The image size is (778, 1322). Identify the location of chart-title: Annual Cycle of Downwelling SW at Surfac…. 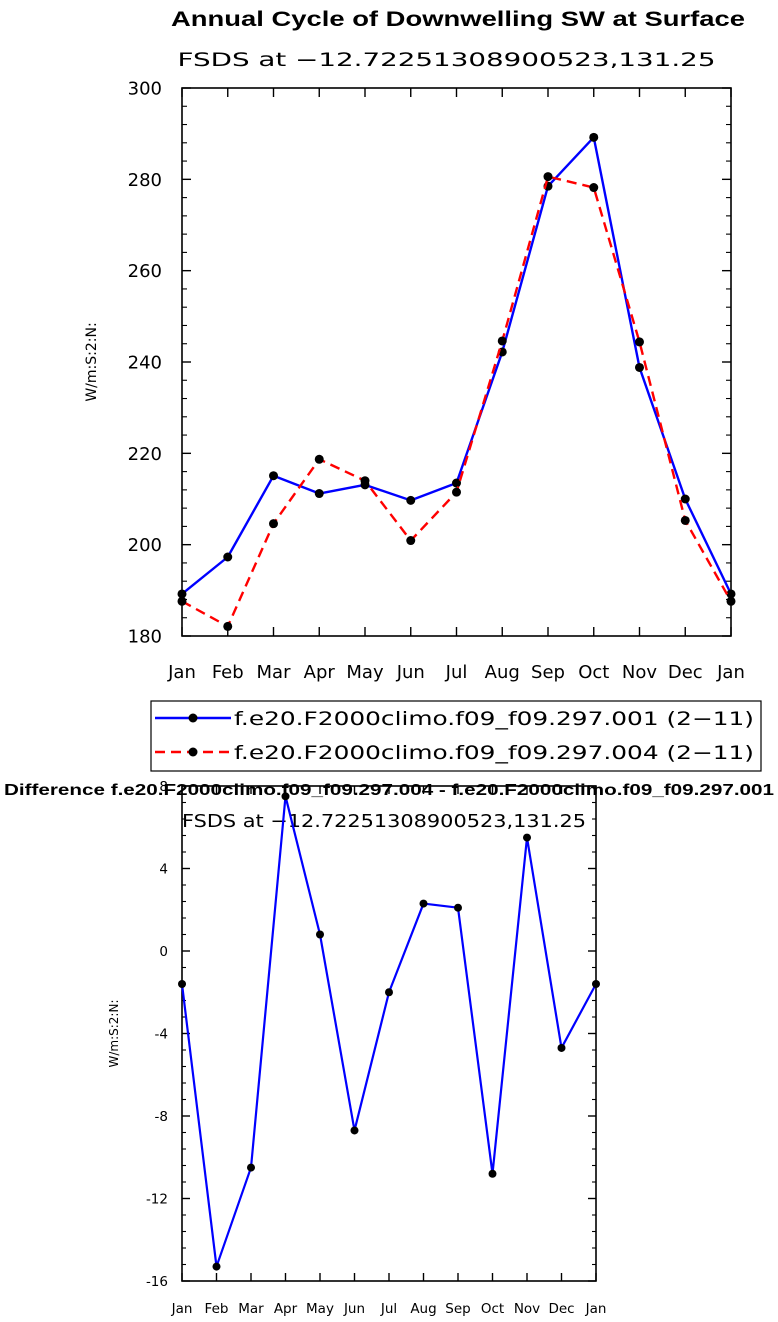
(458, 19).